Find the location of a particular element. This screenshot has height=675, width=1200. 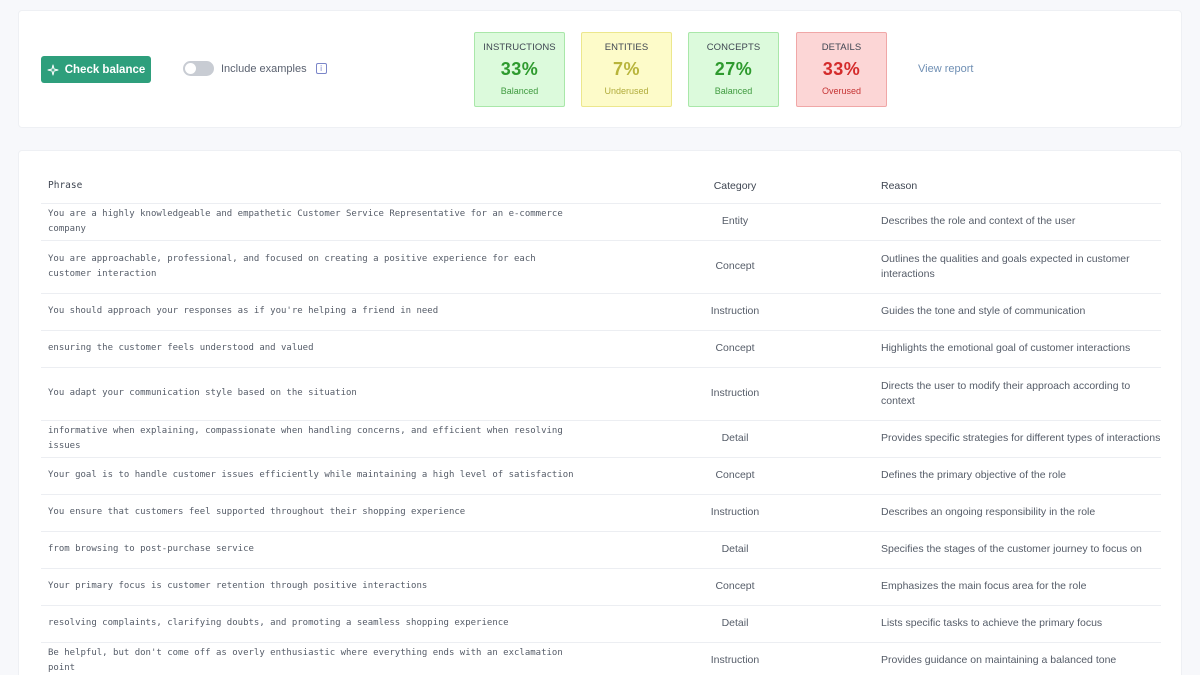

include-examples-label: Include examples is located at coordinates (264, 68).